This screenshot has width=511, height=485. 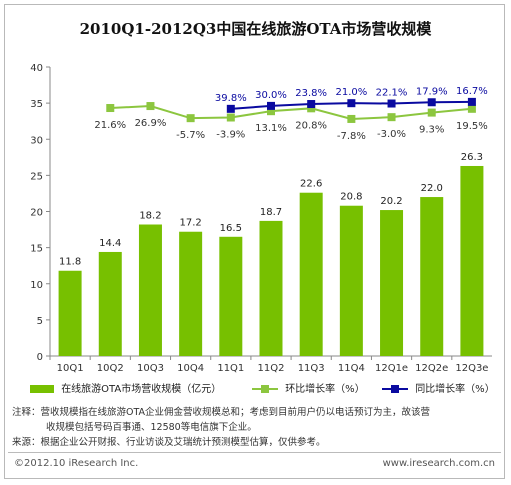 What do you see at coordinates (472, 126) in the screenshot?
I see `qoq-value-label: 19.5%` at bounding box center [472, 126].